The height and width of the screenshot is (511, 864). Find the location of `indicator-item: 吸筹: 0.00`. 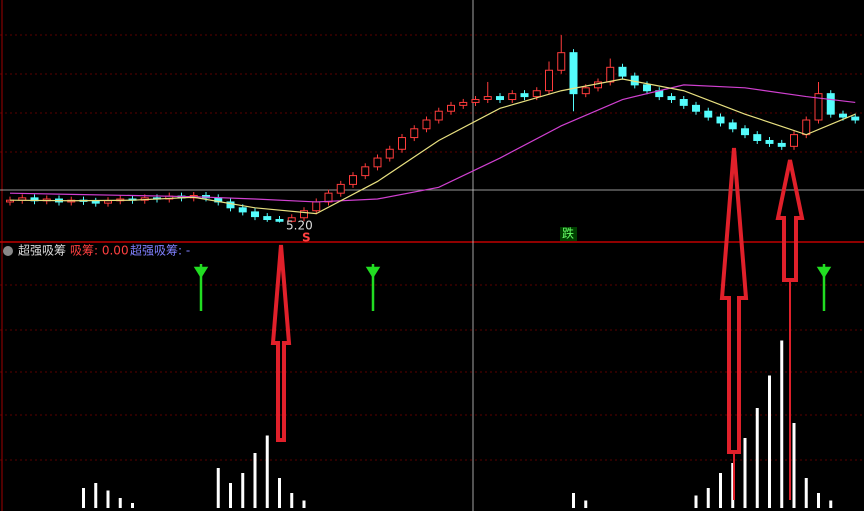

indicator-item: 吸筹: 0.00 is located at coordinates (99, 251).